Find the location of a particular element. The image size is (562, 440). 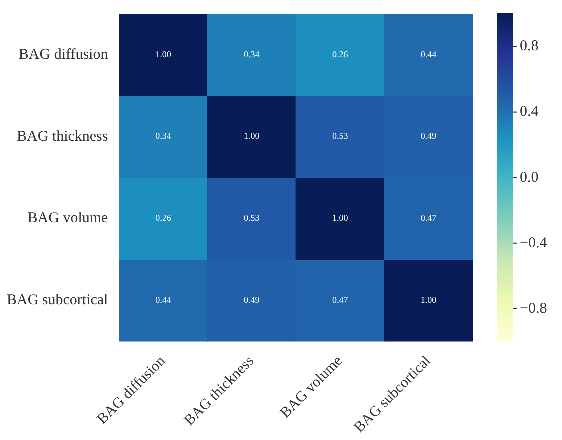

color-bar-label: 0.8 is located at coordinates (529, 46).